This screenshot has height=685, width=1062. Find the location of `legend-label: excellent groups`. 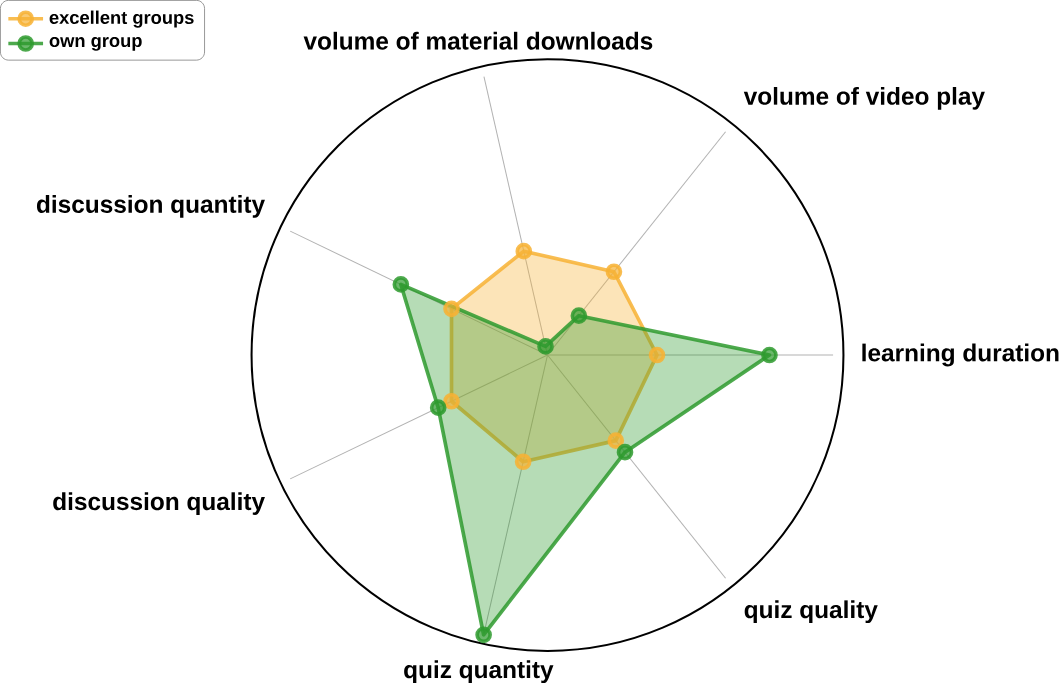

legend-label: excellent groups is located at coordinates (121, 19).